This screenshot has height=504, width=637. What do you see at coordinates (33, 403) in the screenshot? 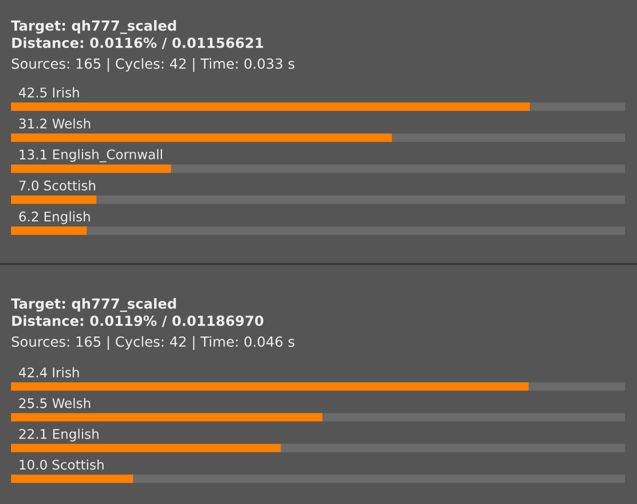
I see `data-label: 25.5` at bounding box center [33, 403].